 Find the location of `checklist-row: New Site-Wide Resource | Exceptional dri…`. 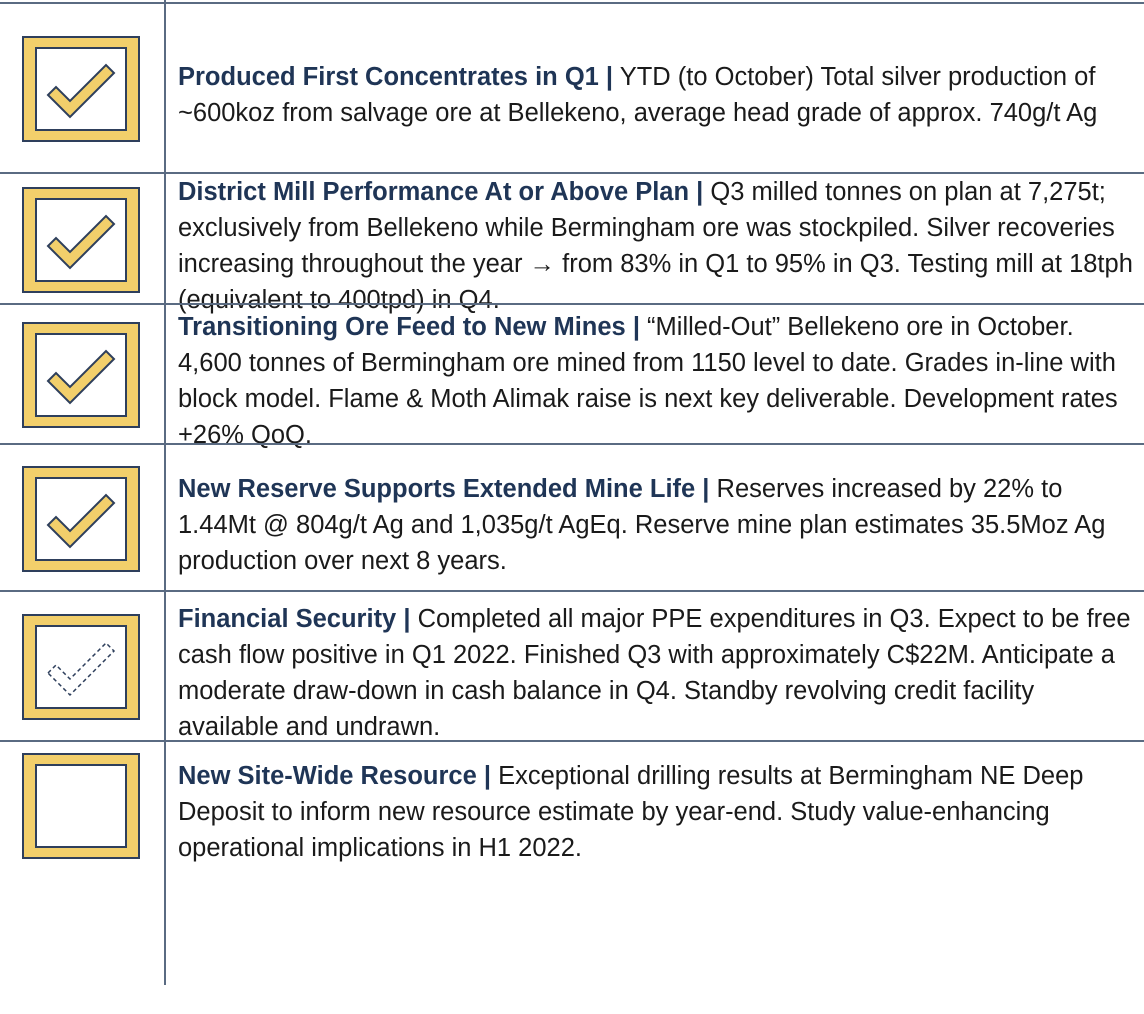

checklist-row: New Site-Wide Resource | Exceptional dri… is located at coordinates (572, 804).